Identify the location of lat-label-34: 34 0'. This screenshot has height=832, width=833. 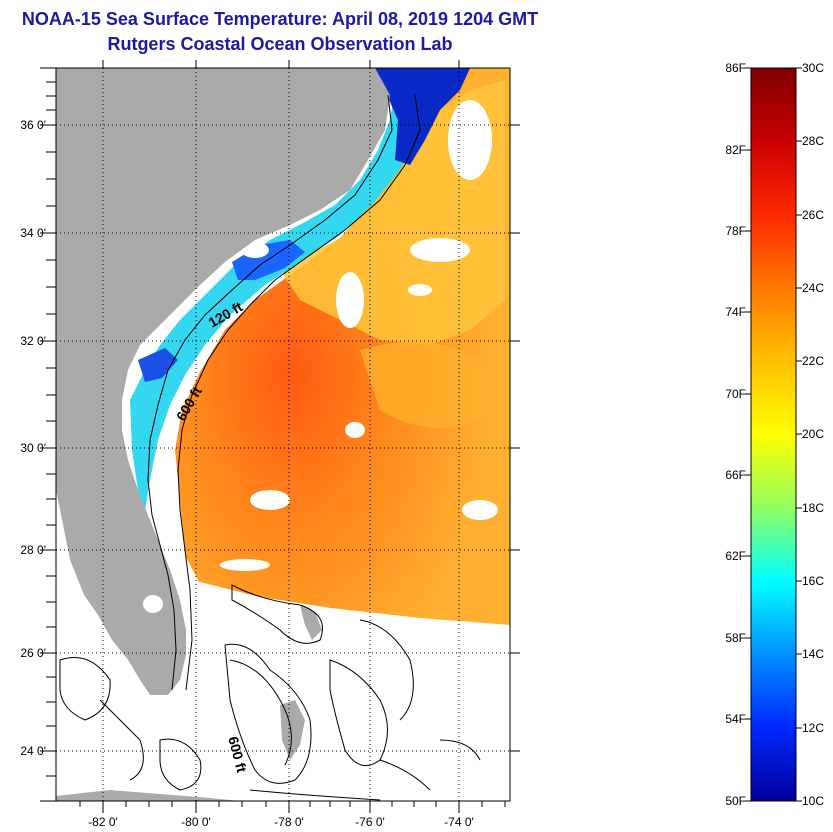
(33, 233).